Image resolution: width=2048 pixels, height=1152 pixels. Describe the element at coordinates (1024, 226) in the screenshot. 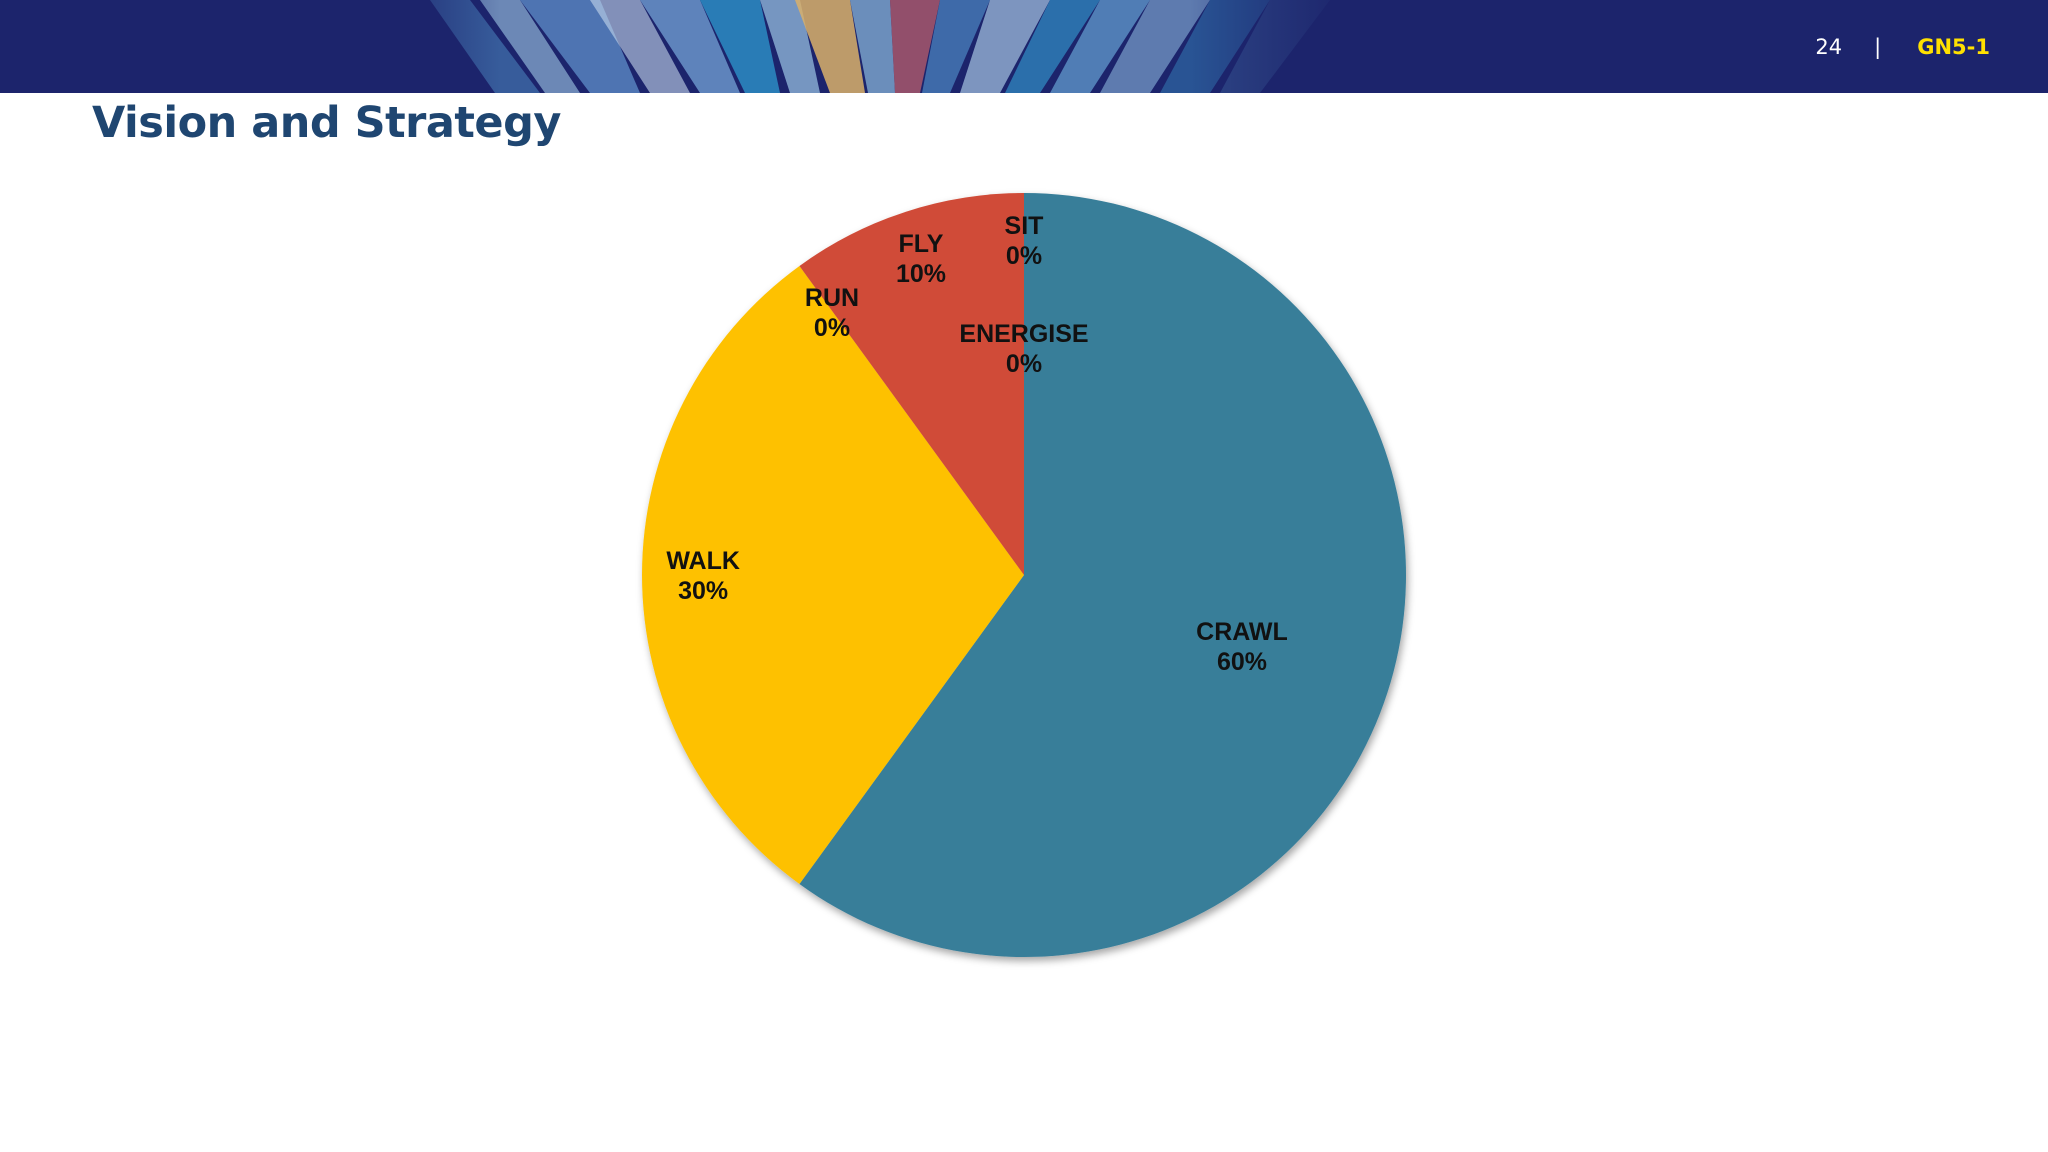

I see `pie-label-name: SIT` at that location.